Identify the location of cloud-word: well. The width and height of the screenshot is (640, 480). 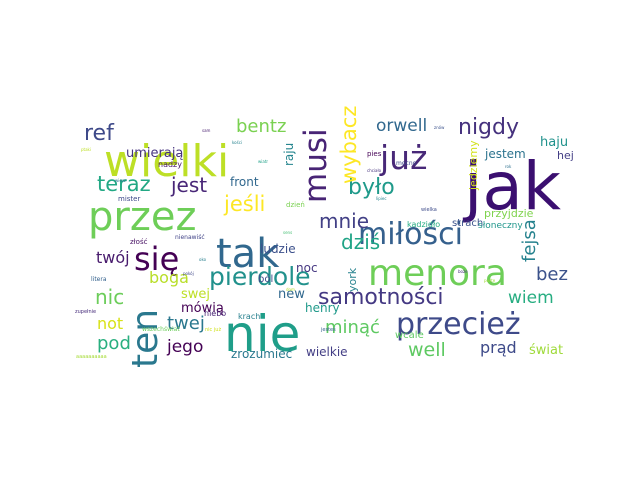
(427, 350).